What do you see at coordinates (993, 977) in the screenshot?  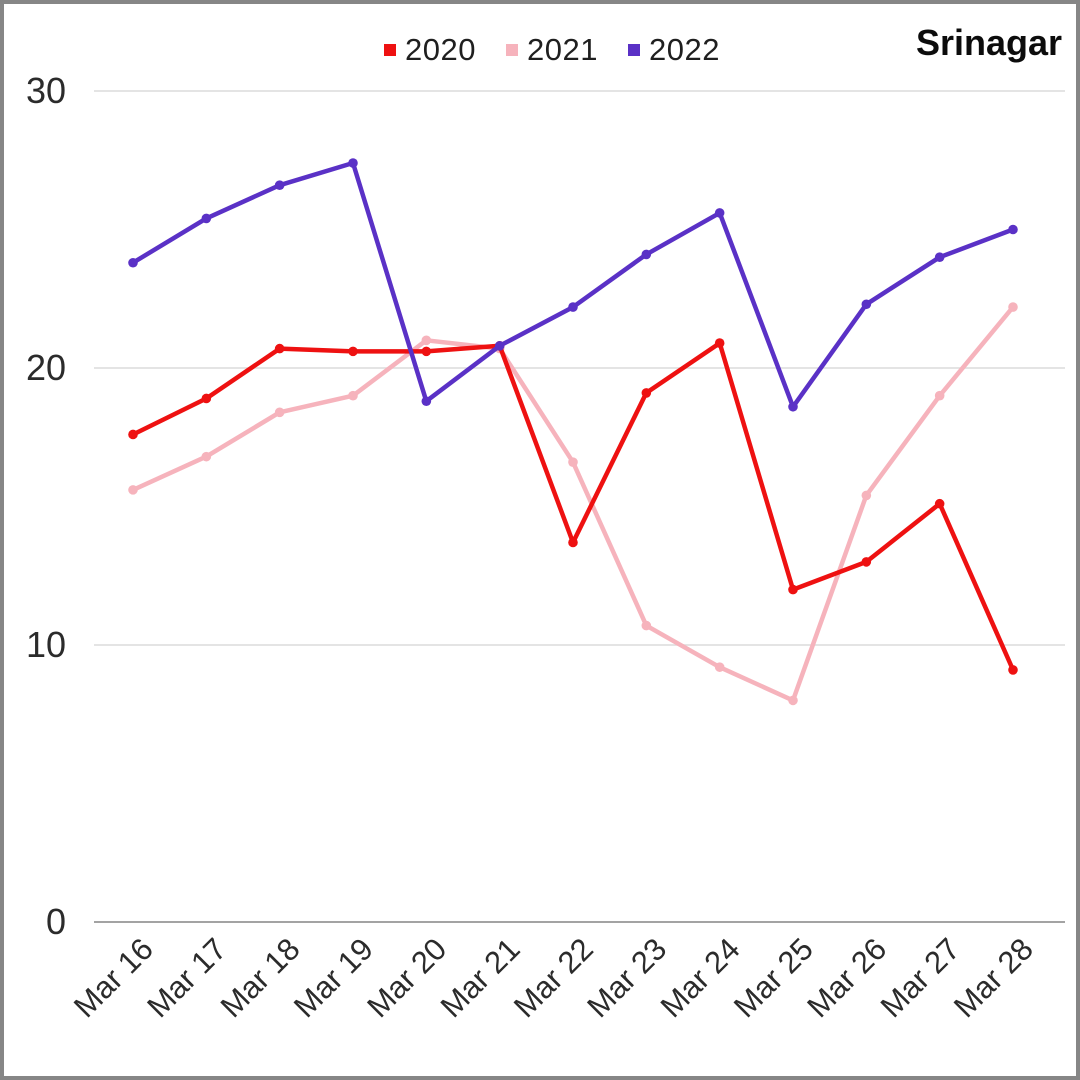 I see `x-tick-label: Mar 28` at bounding box center [993, 977].